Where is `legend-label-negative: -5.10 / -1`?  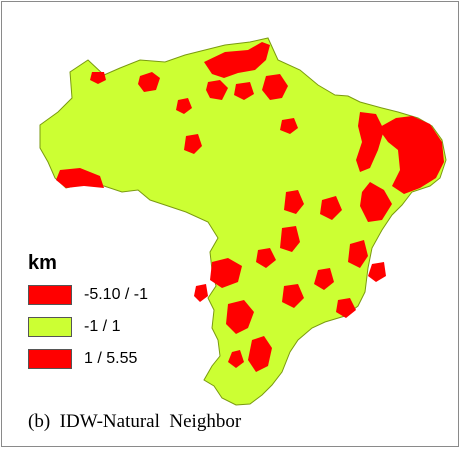 legend-label-negative: -5.10 / -1 is located at coordinates (116, 294).